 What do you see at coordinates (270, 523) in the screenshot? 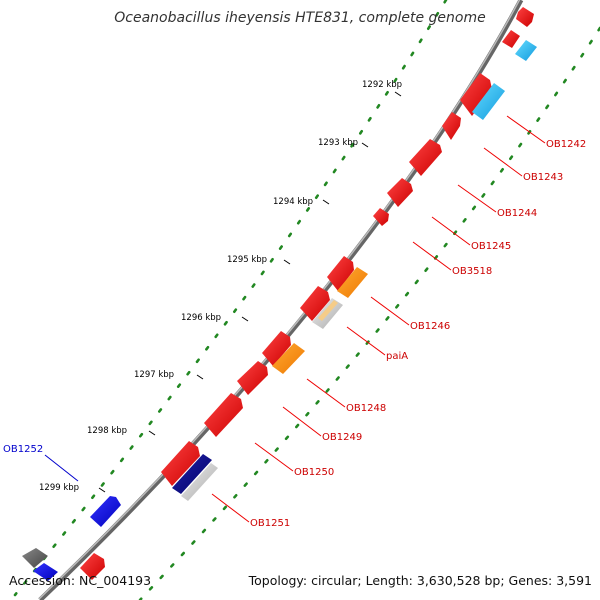
I see `gene-label-ob1251: OB1251` at bounding box center [270, 523].